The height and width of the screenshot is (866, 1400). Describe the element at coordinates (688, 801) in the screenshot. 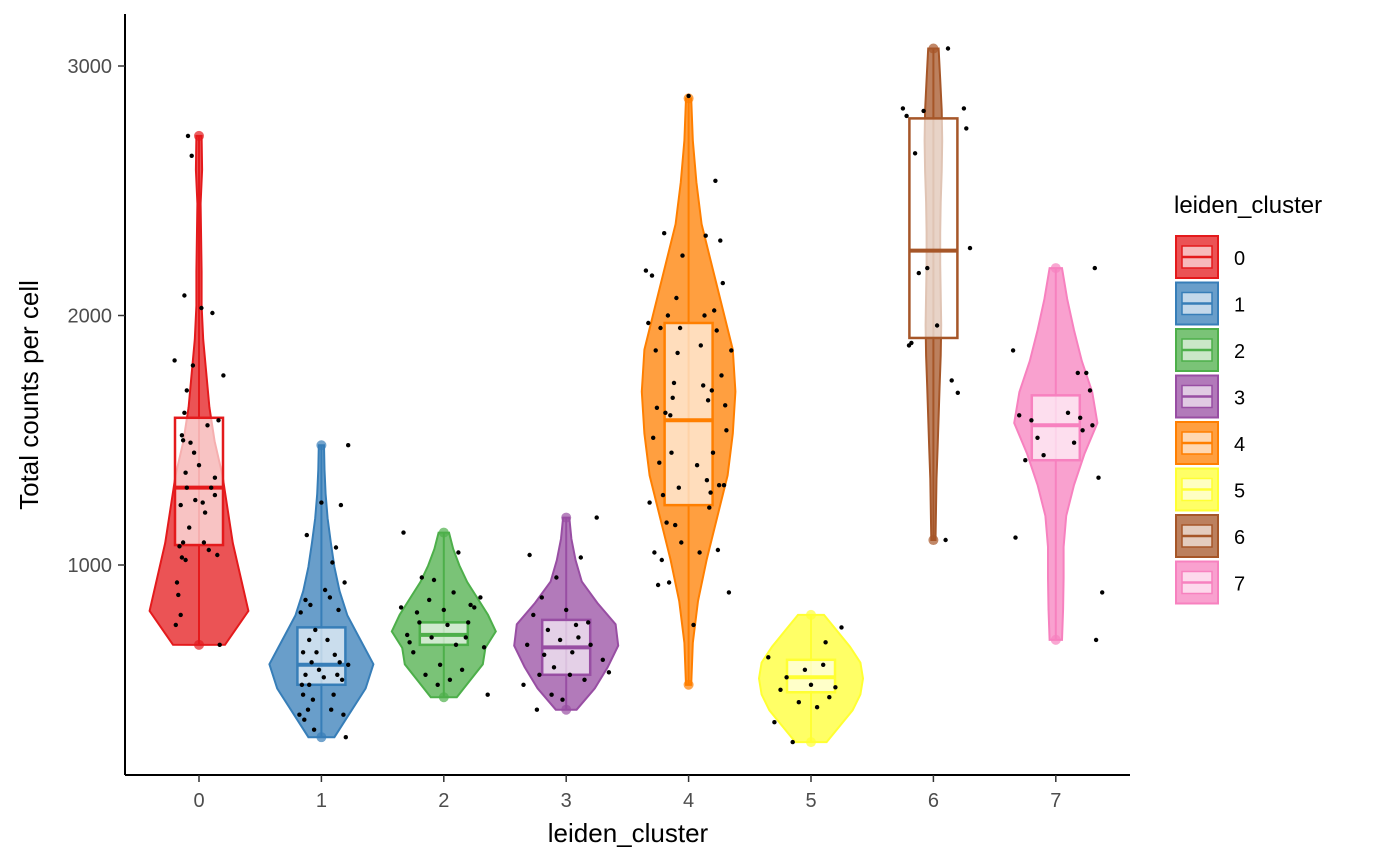

I see `x-tick-label-4: 4` at that location.